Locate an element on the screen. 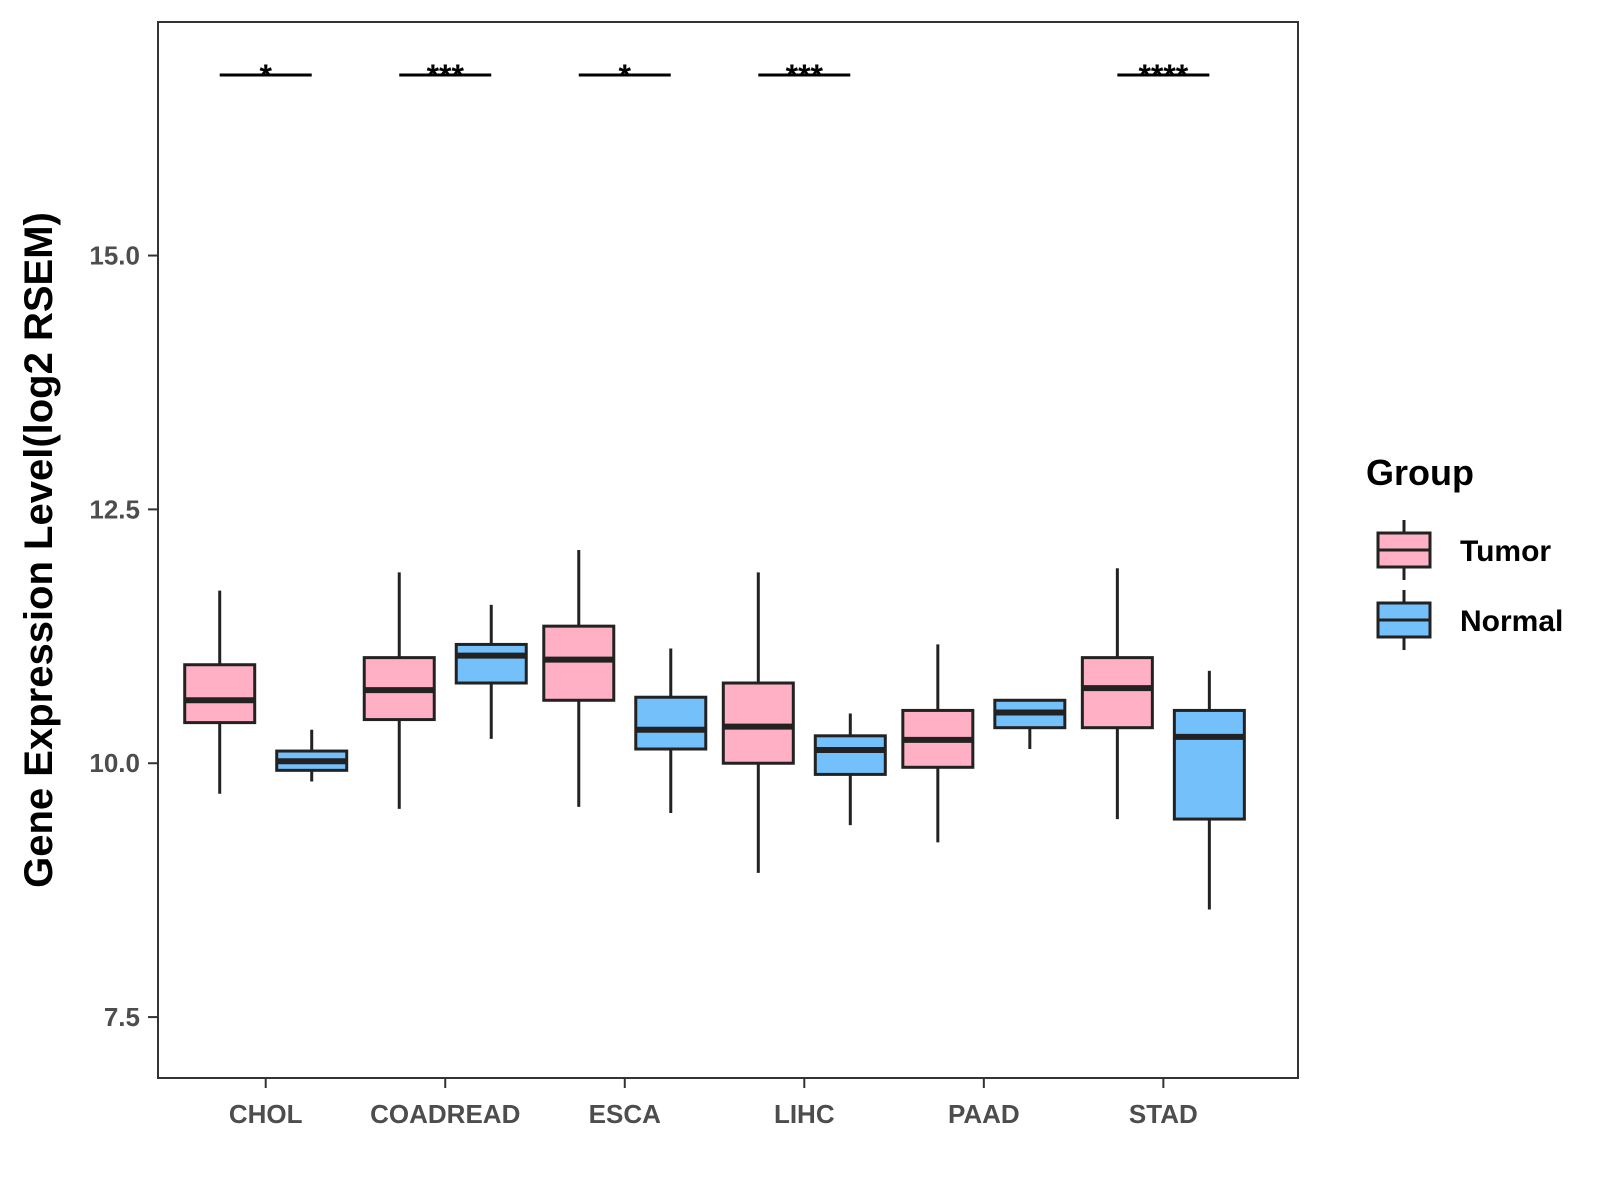 The image size is (1600, 1200). box-tumor-stad is located at coordinates (1117, 694).